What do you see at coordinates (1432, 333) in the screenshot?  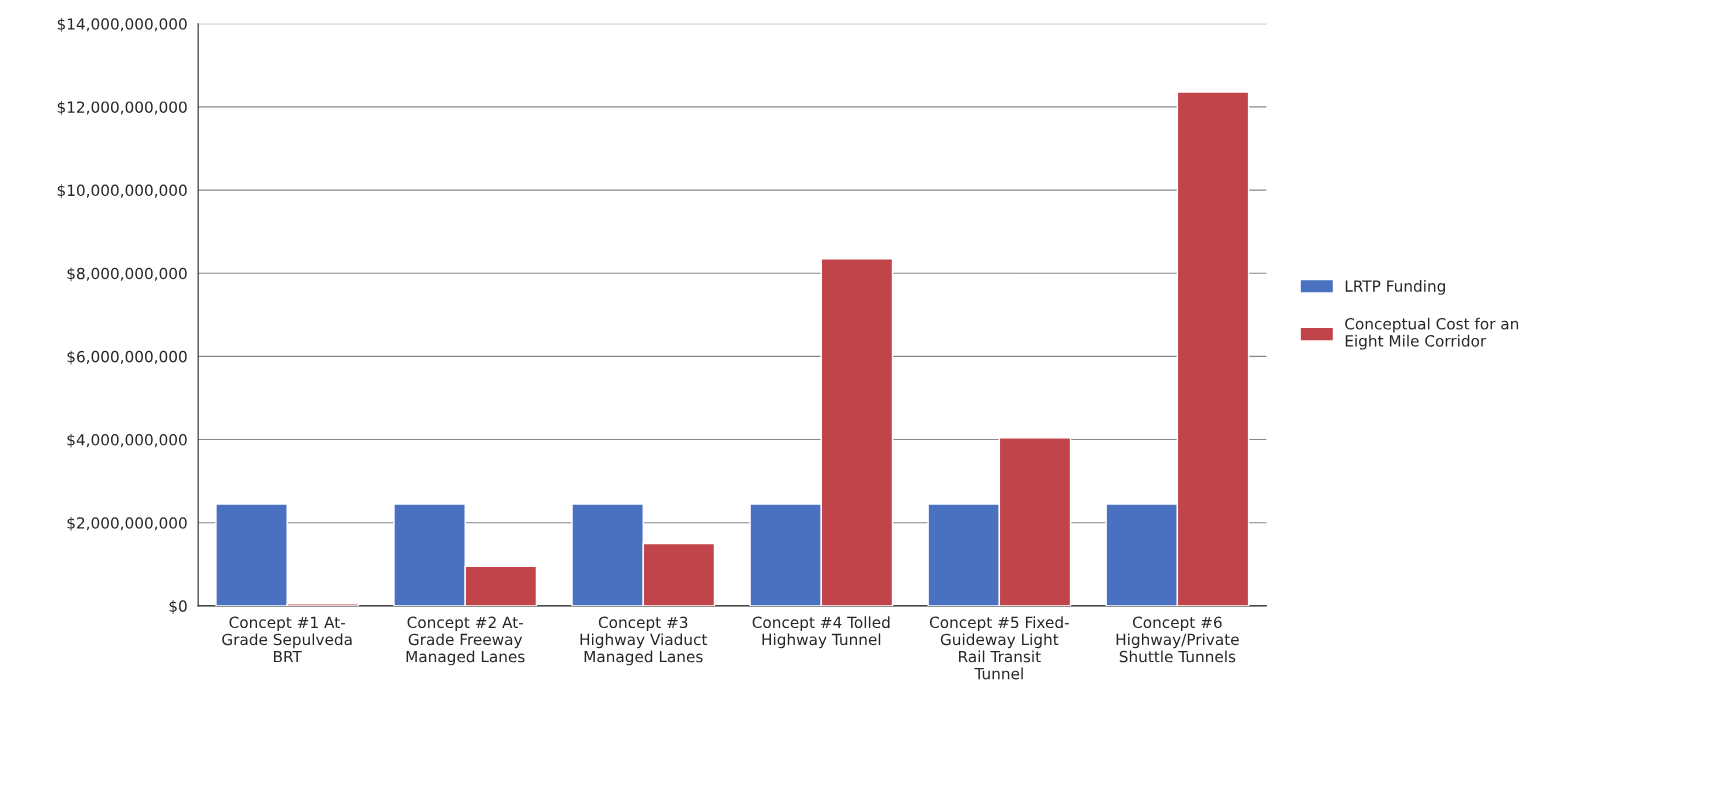 I see `legend-label: Conceptual Cost for an Eight Mile Corridor` at bounding box center [1432, 333].